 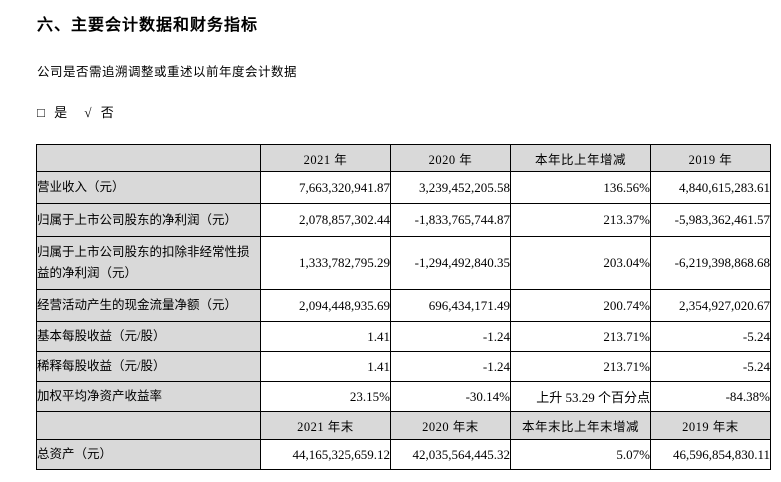 What do you see at coordinates (167, 72) in the screenshot?
I see `restatement-question: 公司是否需追溯调整或重述以前年度会计数据` at bounding box center [167, 72].